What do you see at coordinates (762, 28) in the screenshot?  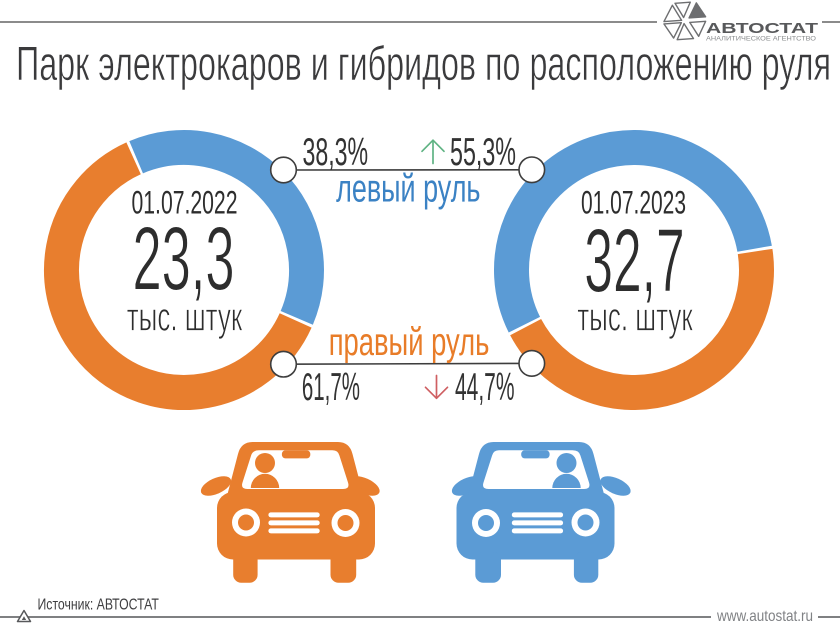 I see `svg-text: АВТОСТАТ` at bounding box center [762, 28].